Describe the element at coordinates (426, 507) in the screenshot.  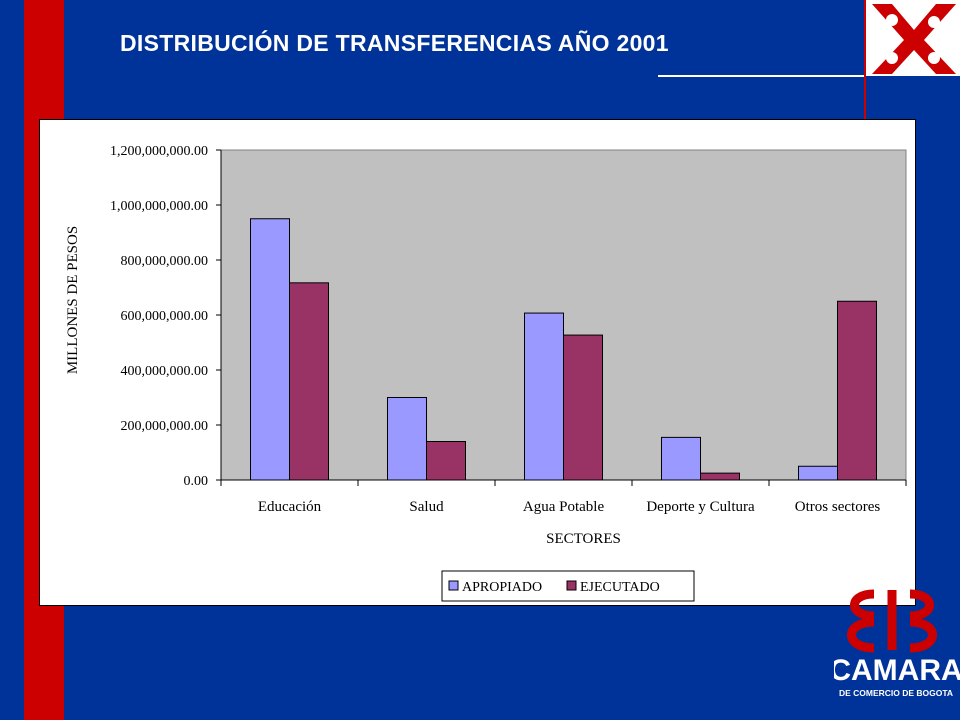
I see `x-tick-label: Salud` at that location.